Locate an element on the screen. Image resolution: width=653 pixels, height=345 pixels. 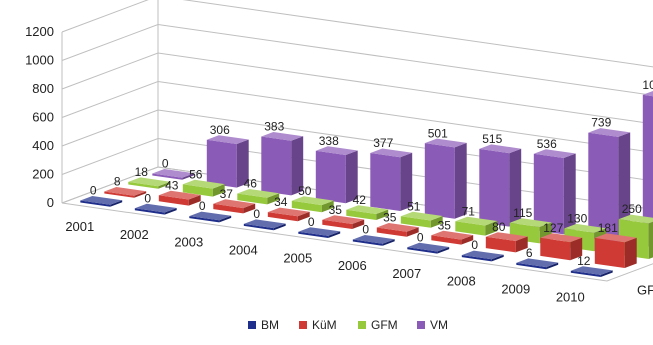
bar-BM-2004 is located at coordinates (264, 225).